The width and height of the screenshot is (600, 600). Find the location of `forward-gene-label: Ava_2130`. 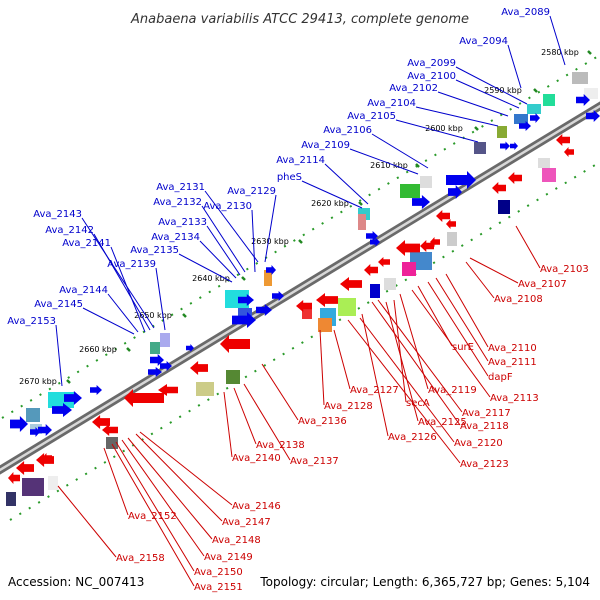

forward-gene-label: Ava_2130 is located at coordinates (227, 206).